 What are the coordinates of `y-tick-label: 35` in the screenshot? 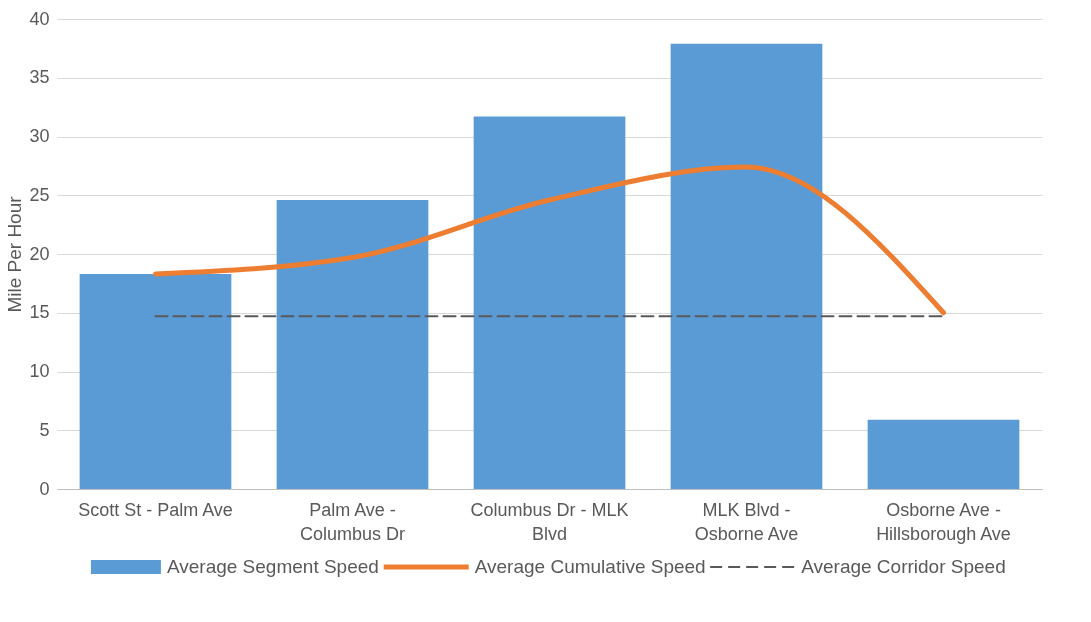 It's located at (39, 77).